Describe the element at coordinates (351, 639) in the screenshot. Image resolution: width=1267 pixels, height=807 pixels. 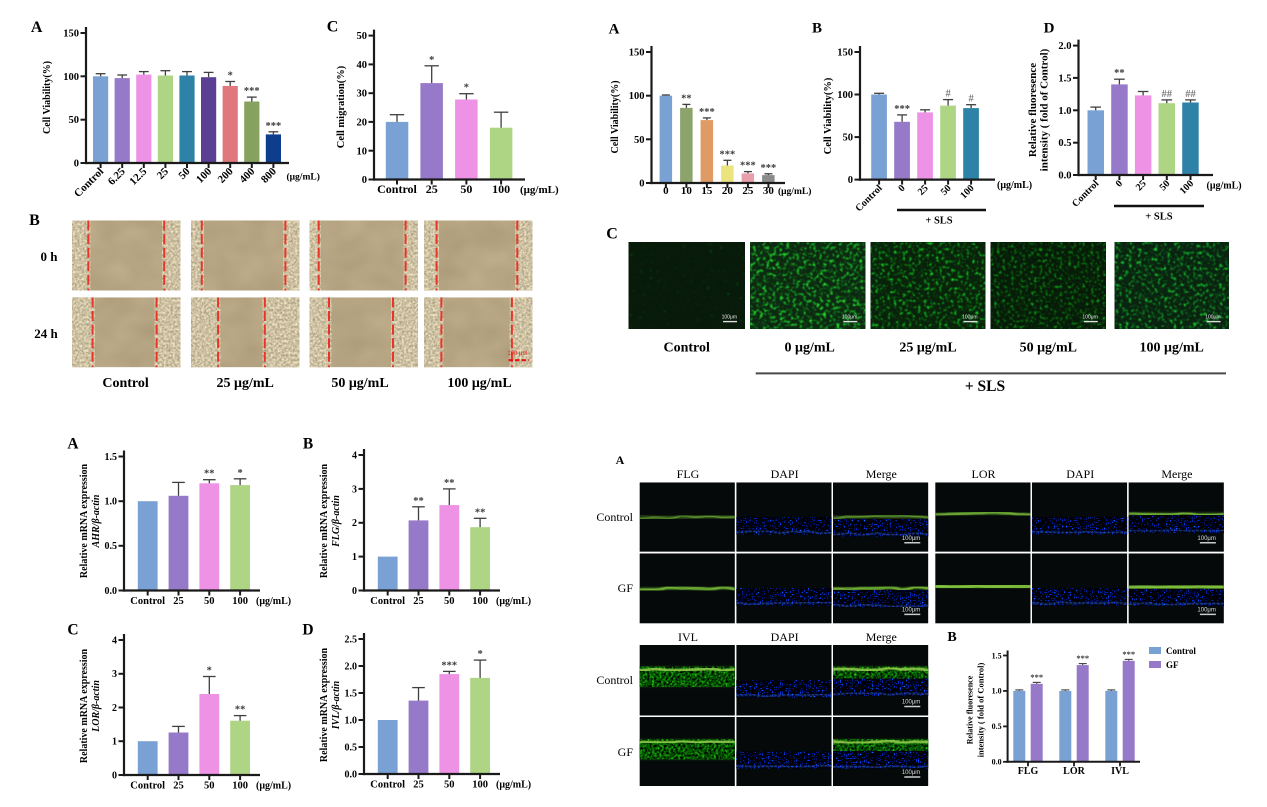
I see `svg-text: 2.5` at that location.